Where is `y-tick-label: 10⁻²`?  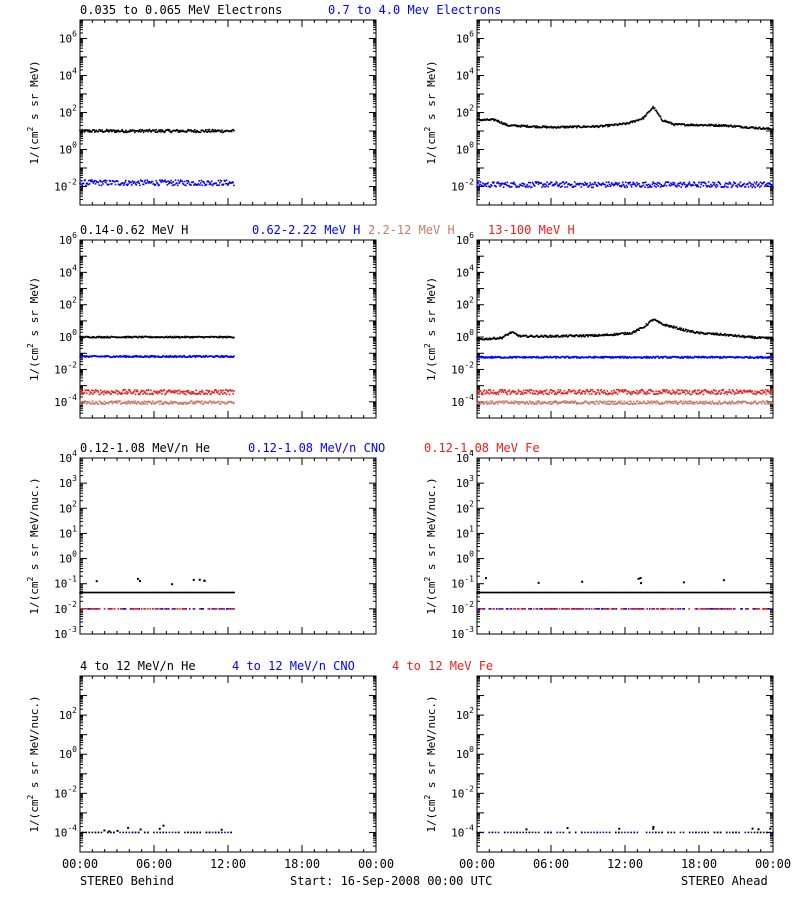
y-tick-label: 10⁻² is located at coordinates (65, 608).